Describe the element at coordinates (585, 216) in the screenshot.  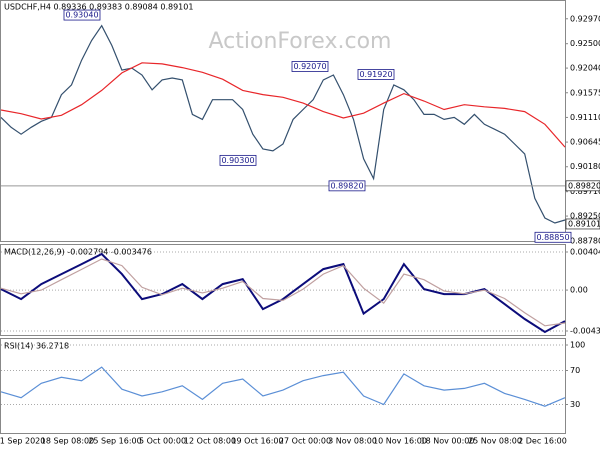
I see `y-tick-label: 0.89250` at that location.